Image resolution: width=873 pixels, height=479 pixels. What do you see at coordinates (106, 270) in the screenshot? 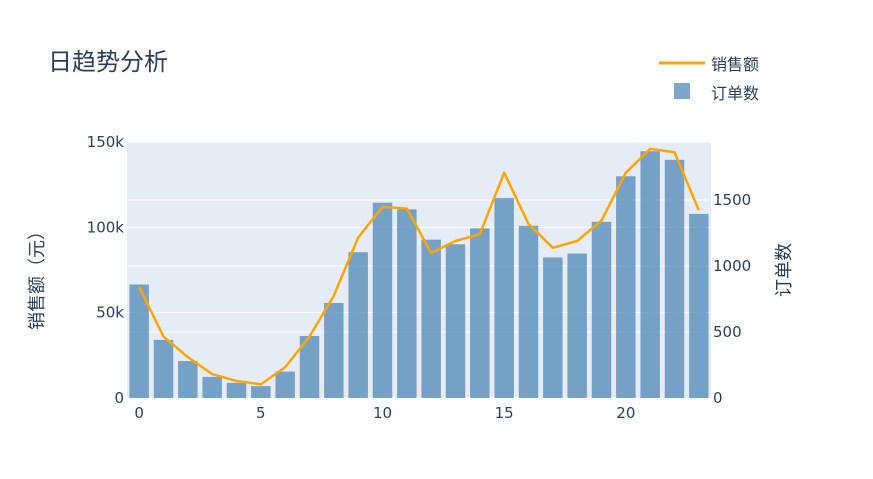
I see `y-left-ticks: 0 50k 100k 150k` at bounding box center [106, 270].